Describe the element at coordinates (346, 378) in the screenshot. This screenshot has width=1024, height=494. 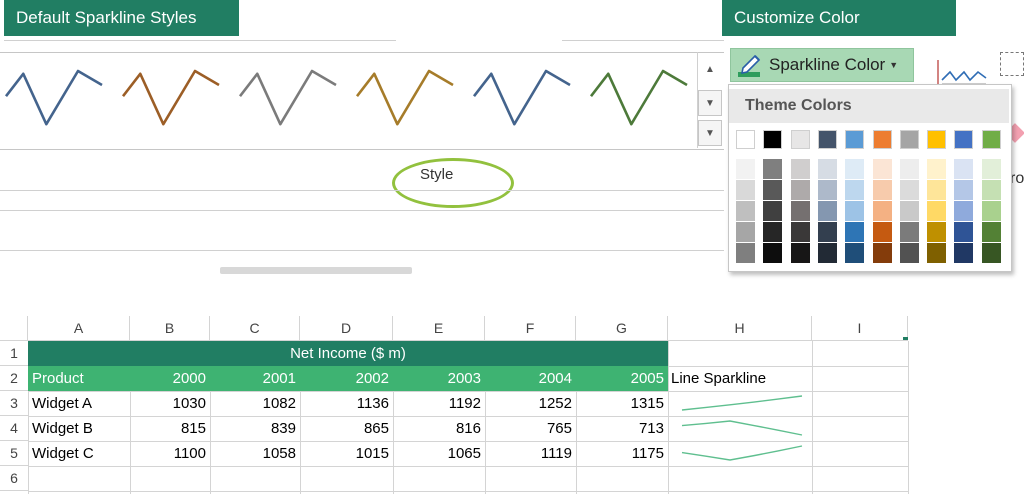
I see `header-cell: 2002` at that location.